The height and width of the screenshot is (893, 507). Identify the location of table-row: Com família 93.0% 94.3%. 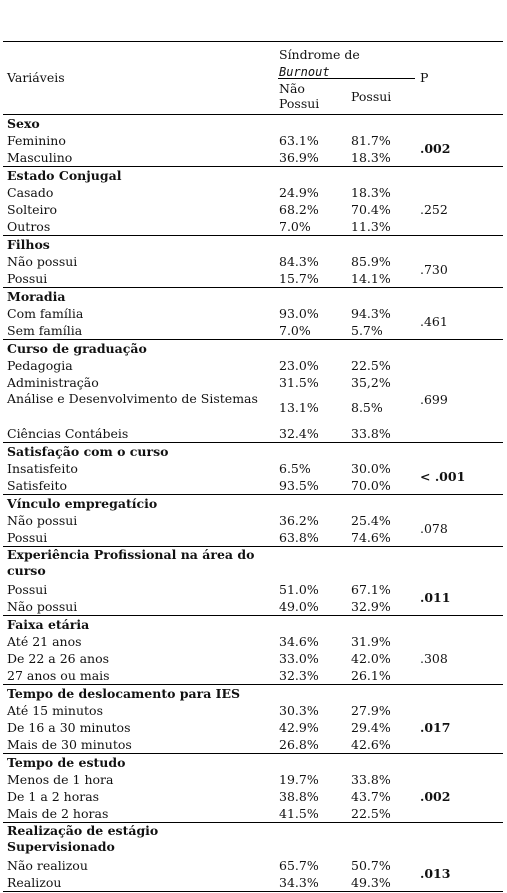
(253, 313).